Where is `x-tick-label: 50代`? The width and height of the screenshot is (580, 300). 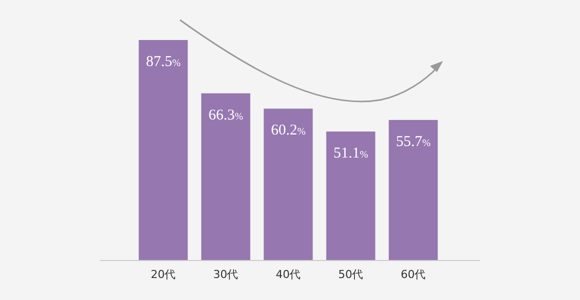
x-tick-label: 50代 is located at coordinates (351, 274).